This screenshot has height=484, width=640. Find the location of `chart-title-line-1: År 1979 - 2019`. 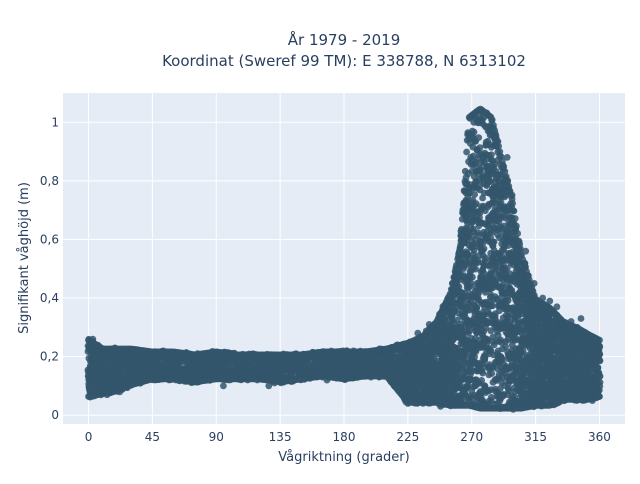

chart-title-line-1: År 1979 - 2019 is located at coordinates (344, 39).